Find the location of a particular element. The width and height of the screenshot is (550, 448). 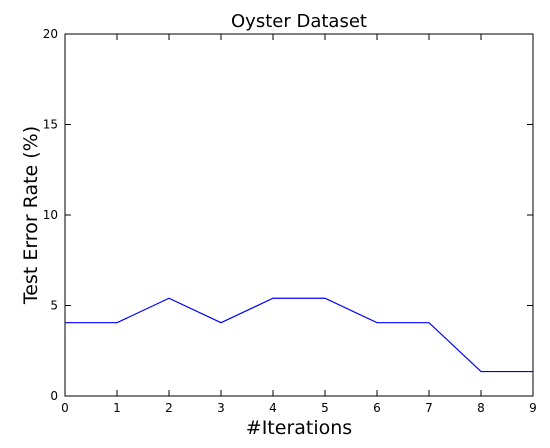

chart-title: Oyster Dataset is located at coordinates (299, 21).